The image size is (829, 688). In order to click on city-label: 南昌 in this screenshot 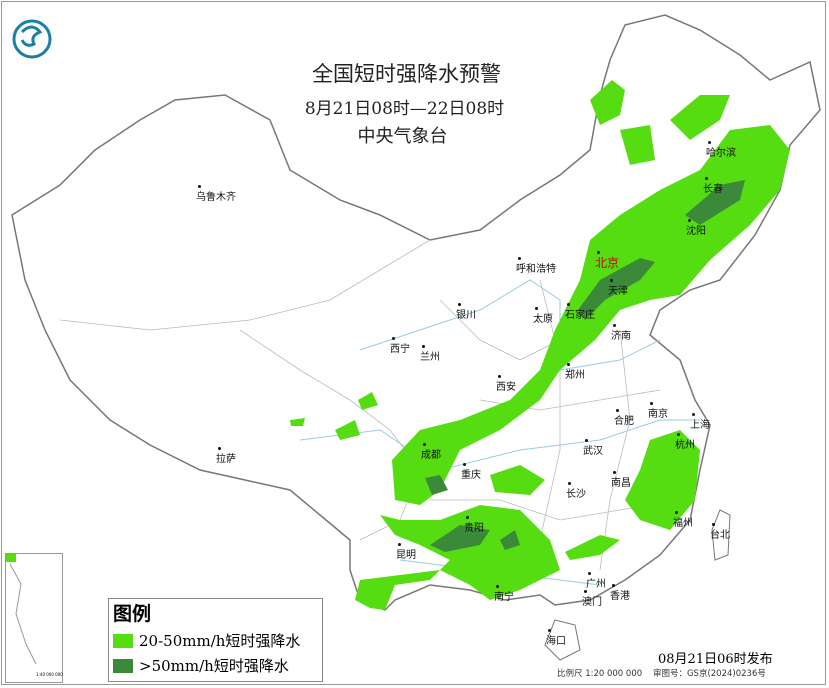, I will do `click(621, 483)`.